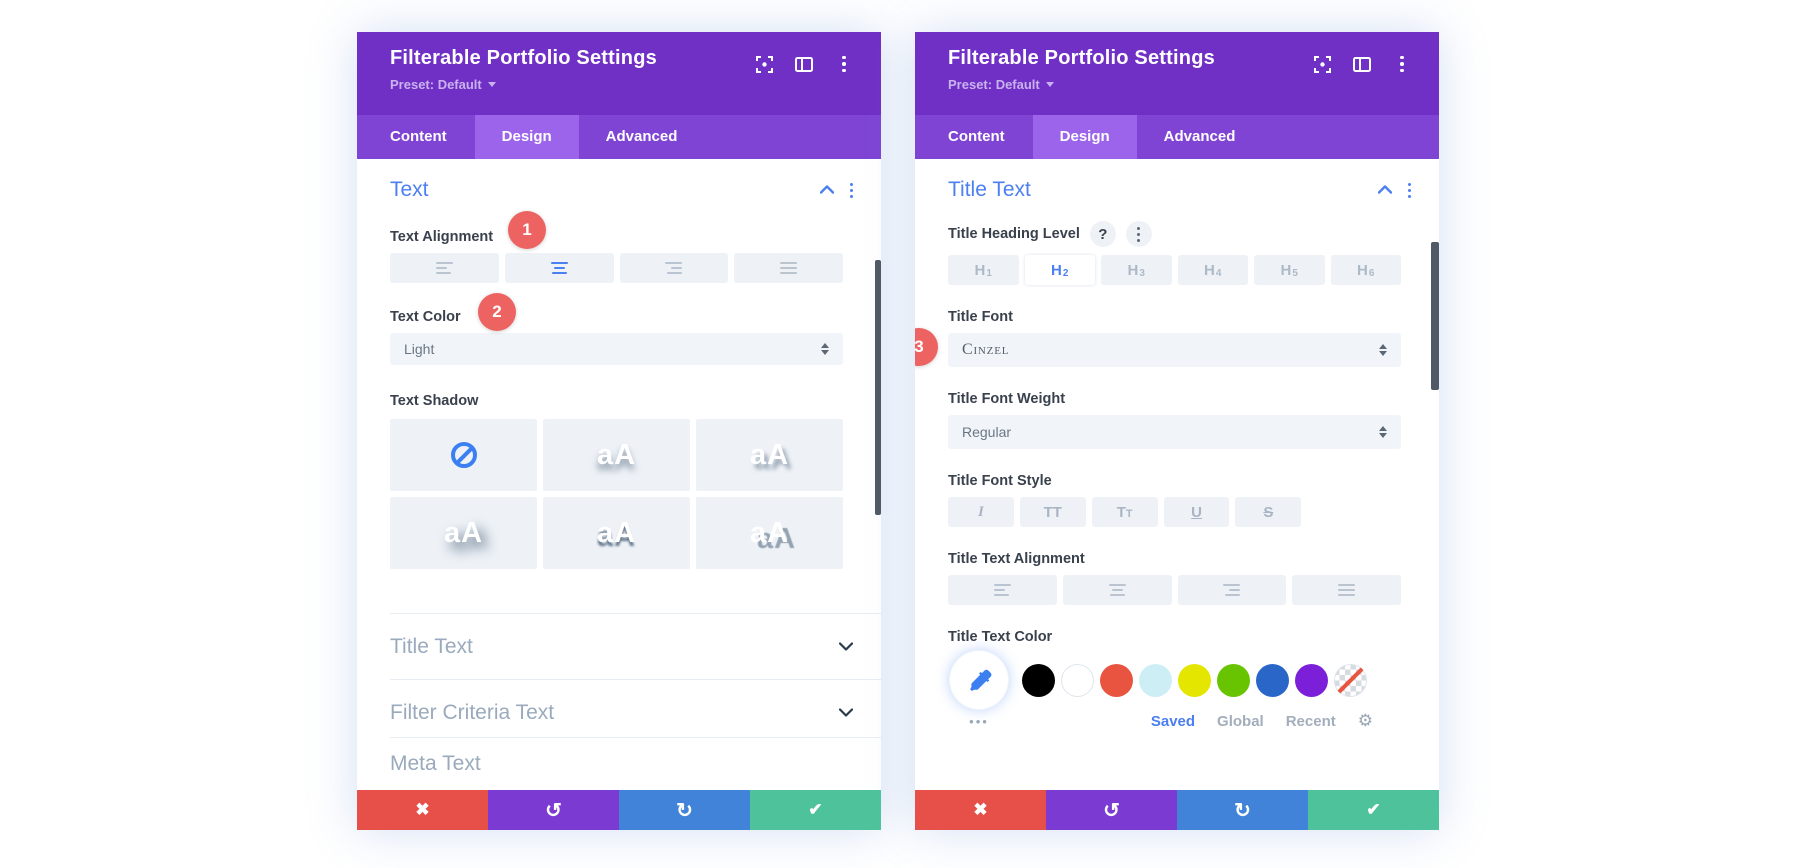  Describe the element at coordinates (635, 756) in the screenshot. I see `section-header-meta-text-clipped: Meta Text` at that location.